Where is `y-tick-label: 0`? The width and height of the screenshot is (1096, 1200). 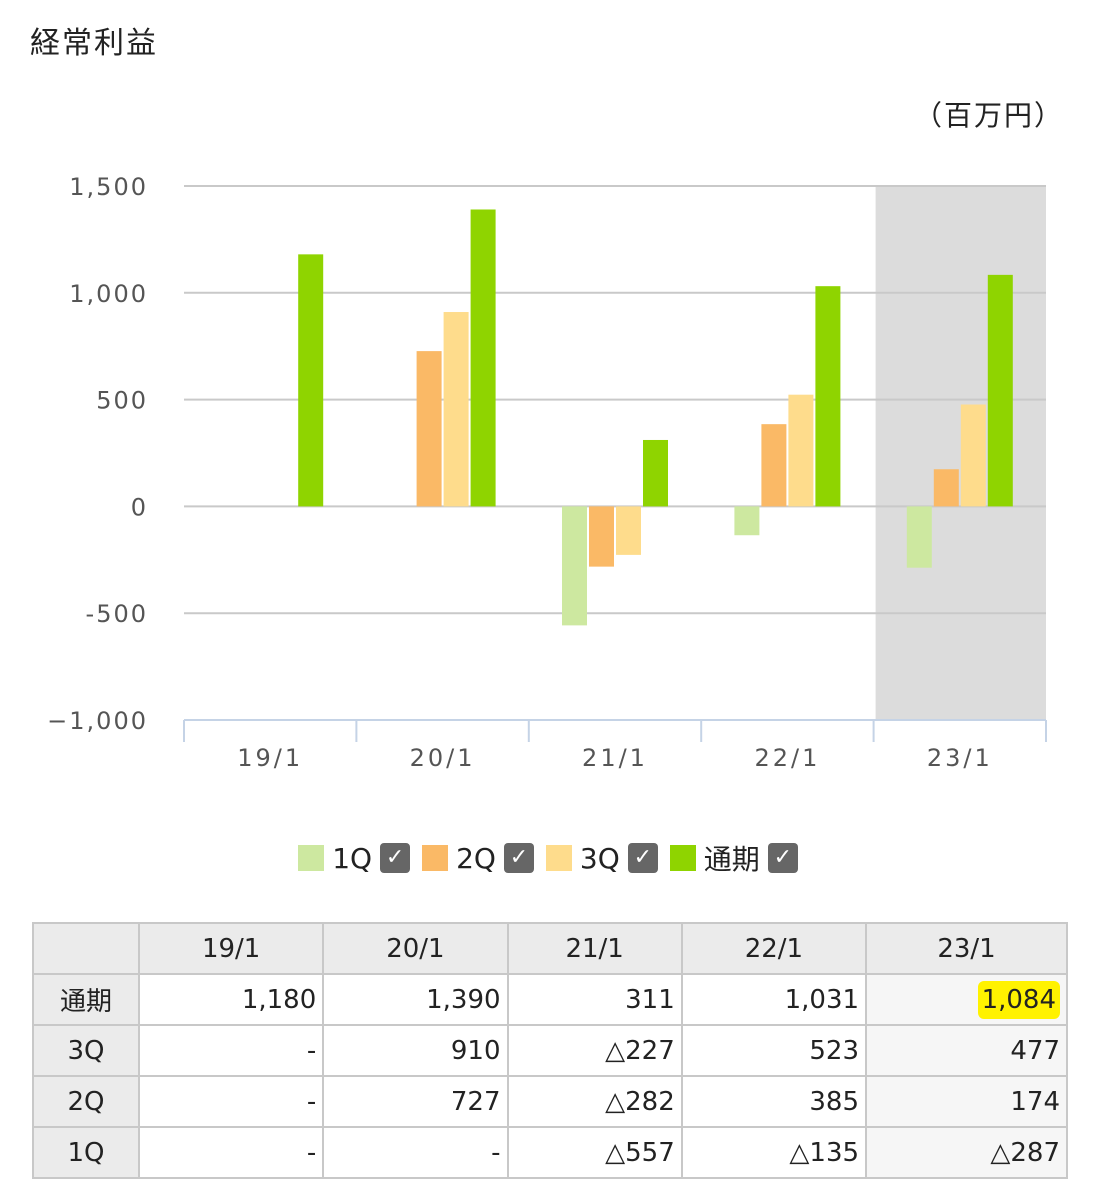 y-tick-label: 0 is located at coordinates (139, 507).